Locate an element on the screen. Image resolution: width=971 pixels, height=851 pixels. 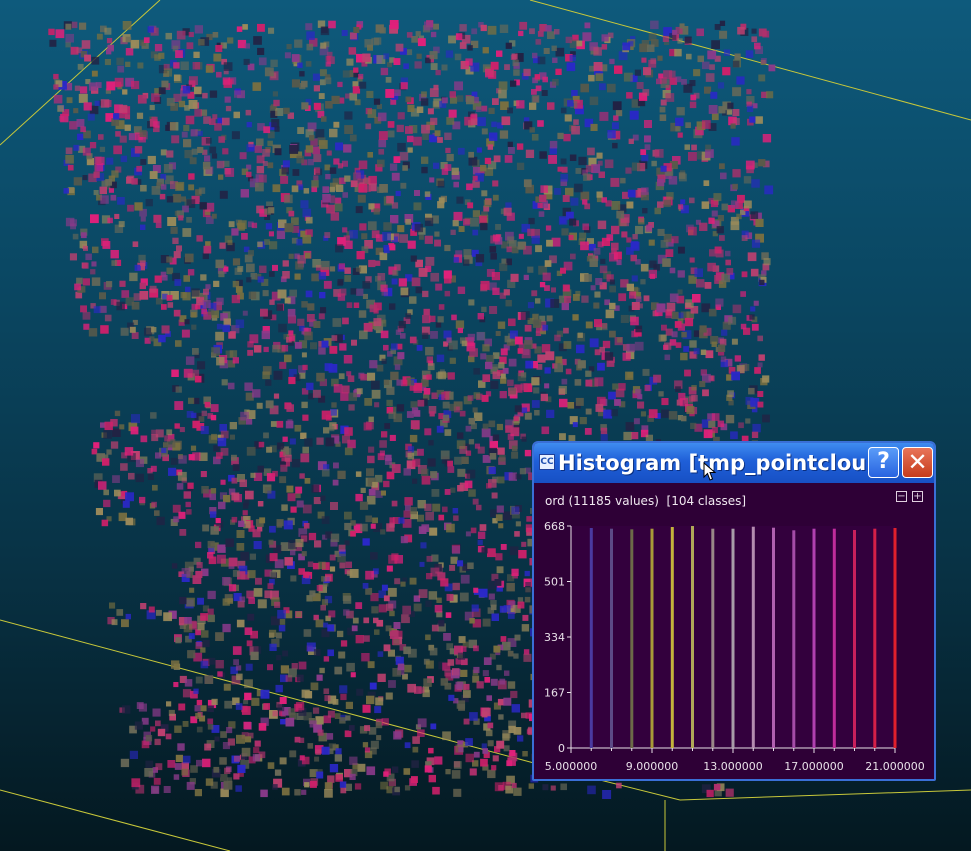
x-tick-label: 17.000000 is located at coordinates (814, 766).